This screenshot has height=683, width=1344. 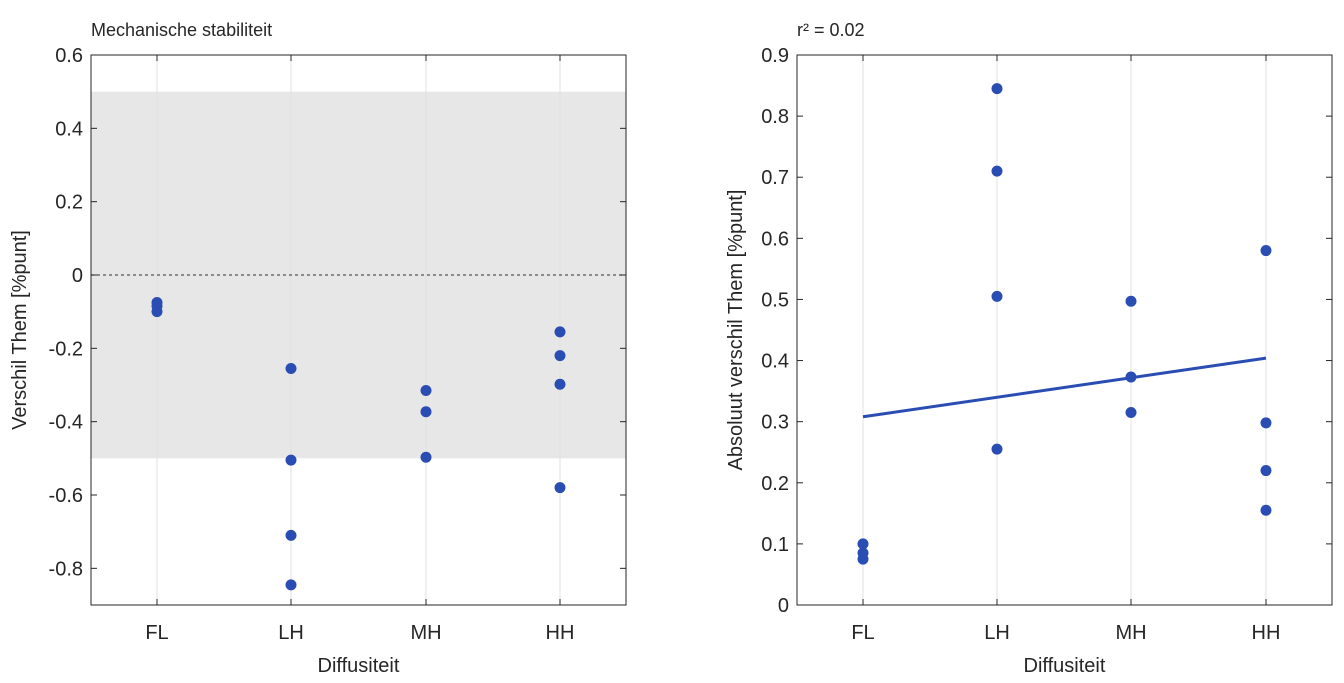 I want to click on y-tick-label: 0.5, so click(x=775, y=300).